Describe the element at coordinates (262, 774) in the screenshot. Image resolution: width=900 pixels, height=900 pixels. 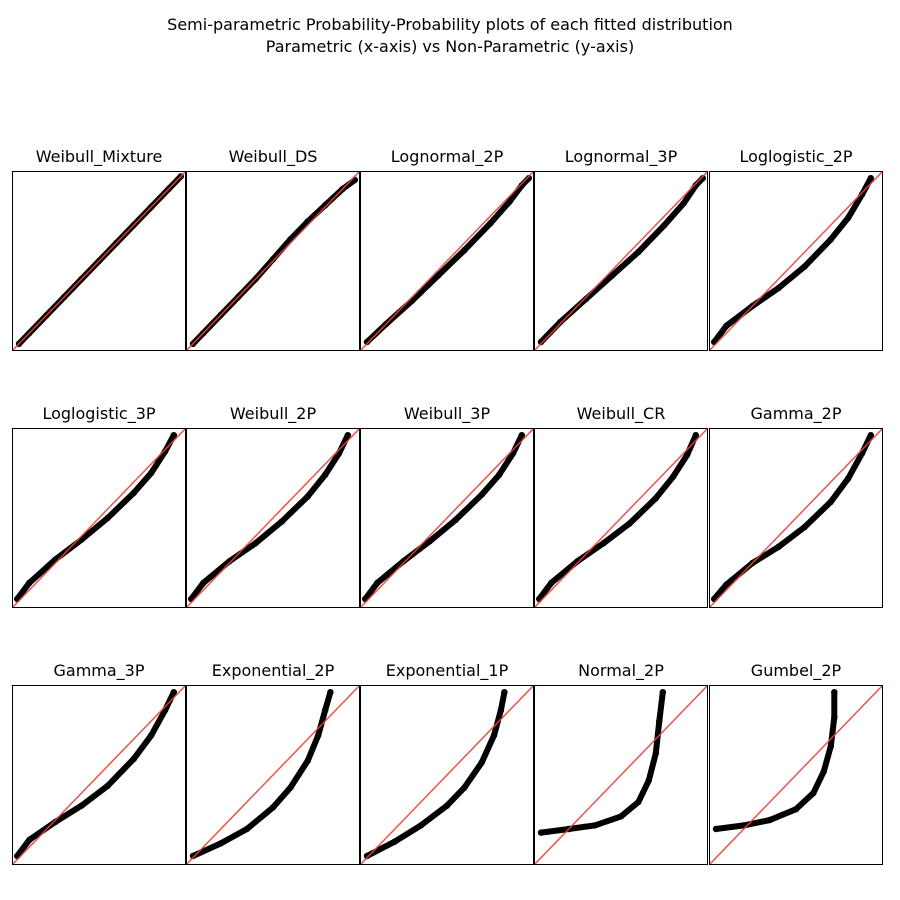
I see `data-curve-exponential-2p` at that location.